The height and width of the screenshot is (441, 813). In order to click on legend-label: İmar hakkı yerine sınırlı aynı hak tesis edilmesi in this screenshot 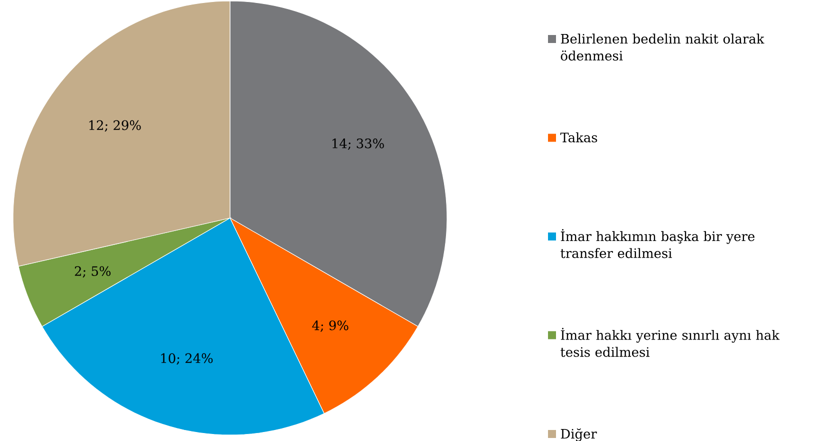, I will do `click(670, 342)`.